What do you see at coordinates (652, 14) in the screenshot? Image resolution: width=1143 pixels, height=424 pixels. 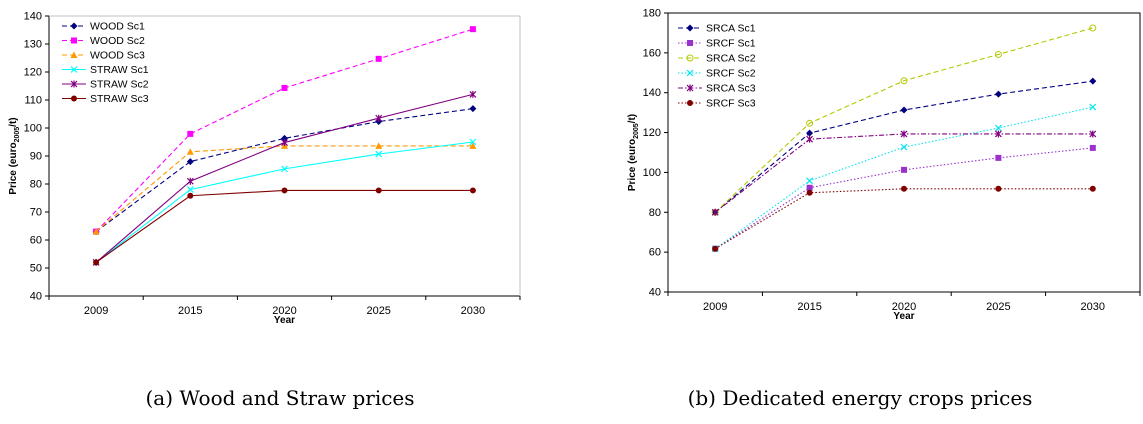 I see `y-tick-label: 180` at bounding box center [652, 14].